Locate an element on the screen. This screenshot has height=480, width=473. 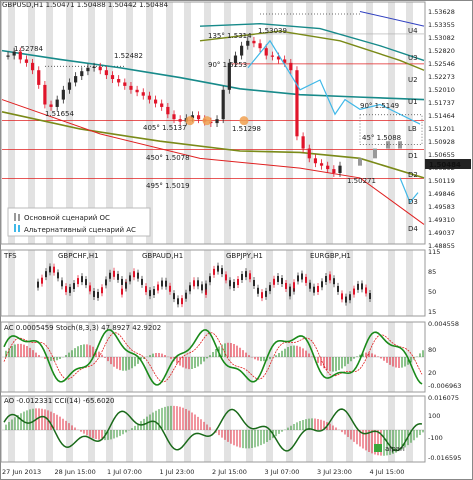
alpari-logo-mark is located at coordinates (378, 448).